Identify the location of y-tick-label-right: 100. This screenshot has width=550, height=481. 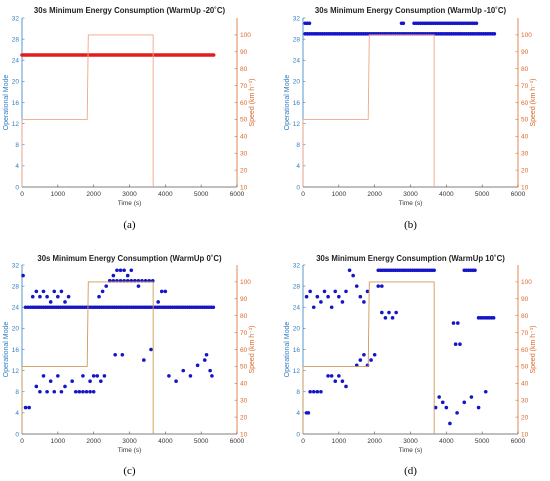
(526, 282).